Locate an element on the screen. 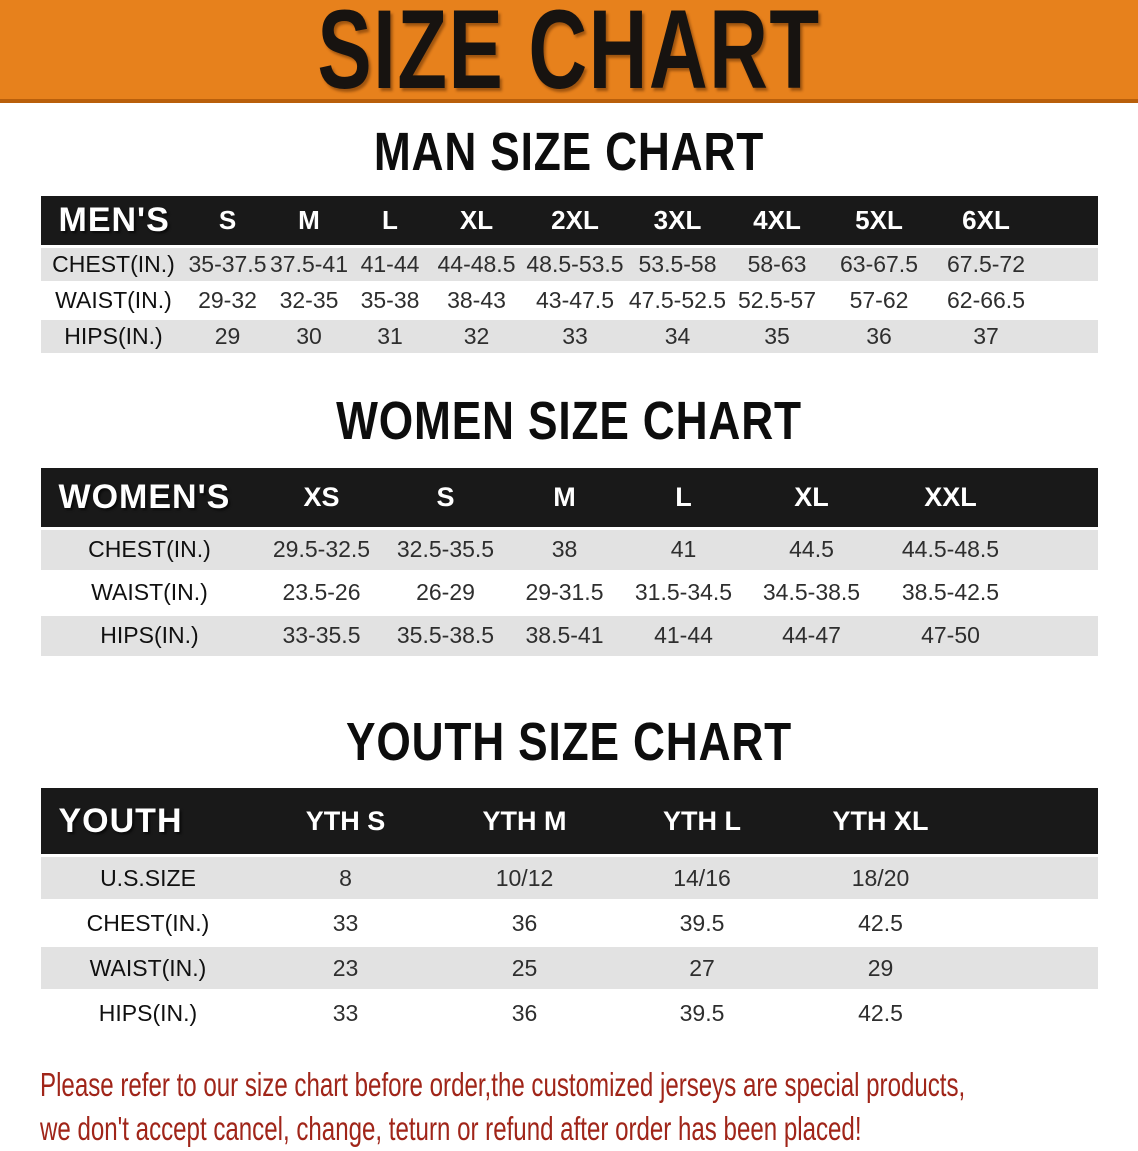 The height and width of the screenshot is (1151, 1138). size-cell: 48.5-53.5 is located at coordinates (575, 266).